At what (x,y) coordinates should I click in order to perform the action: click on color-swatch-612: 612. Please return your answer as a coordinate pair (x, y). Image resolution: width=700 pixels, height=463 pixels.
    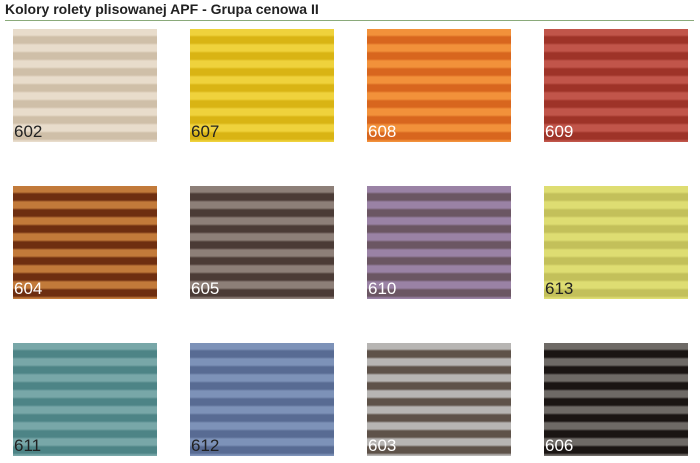
    Looking at the image, I should click on (262, 399).